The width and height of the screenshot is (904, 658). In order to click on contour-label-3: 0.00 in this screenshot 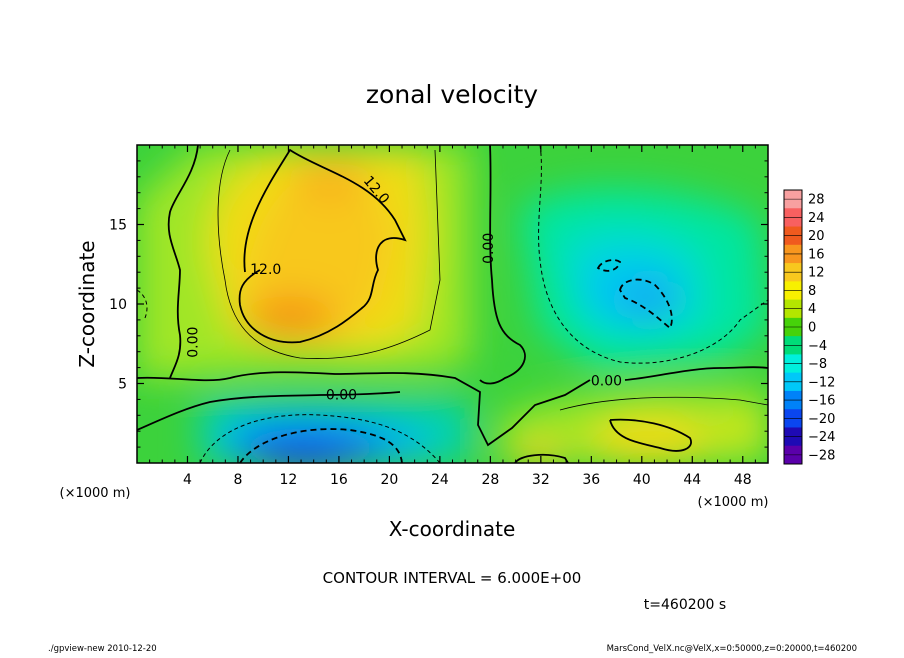, I will do `click(489, 248)`.